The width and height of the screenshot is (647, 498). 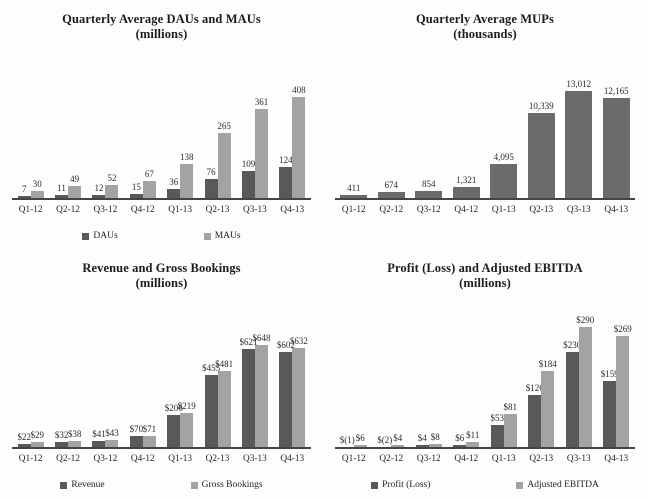 I want to click on chart-title: Revenue and Gross Bookings (millions), so click(x=161, y=276).